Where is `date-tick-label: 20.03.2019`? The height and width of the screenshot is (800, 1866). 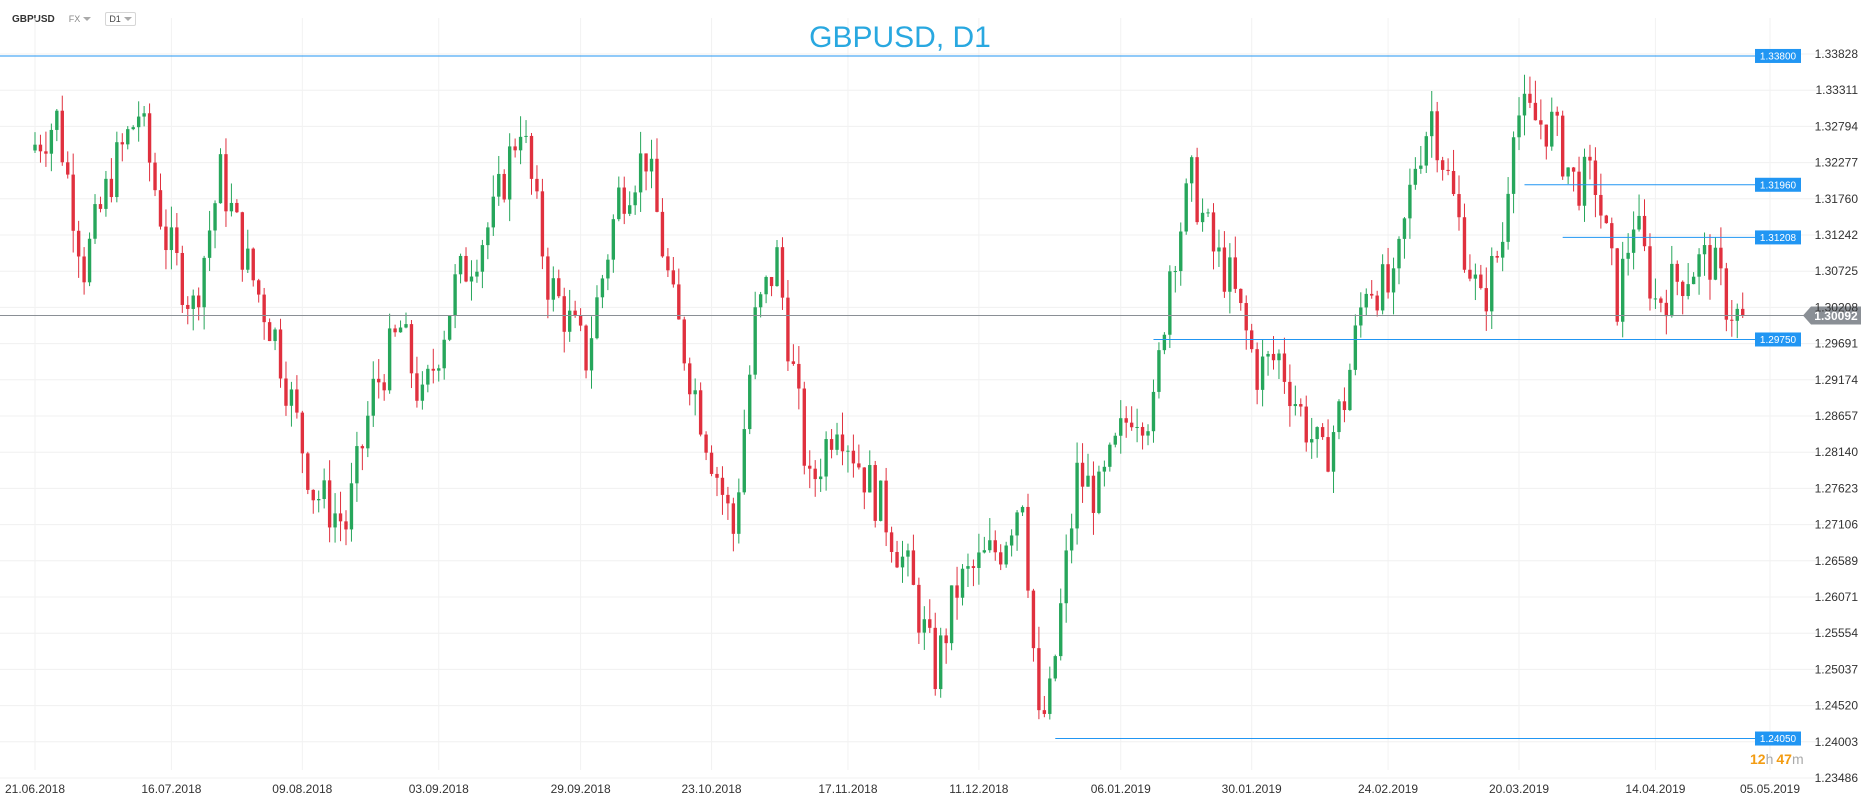 date-tick-label: 20.03.2019 is located at coordinates (1519, 789).